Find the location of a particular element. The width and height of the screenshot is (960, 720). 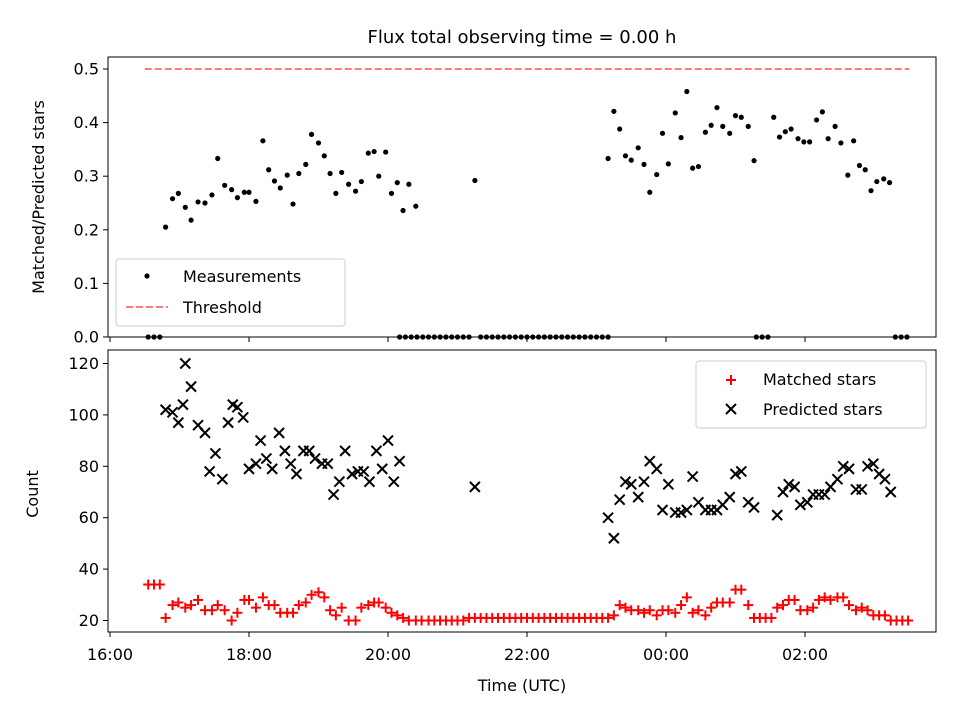

legend-measurements-label: Measurements is located at coordinates (242, 276).